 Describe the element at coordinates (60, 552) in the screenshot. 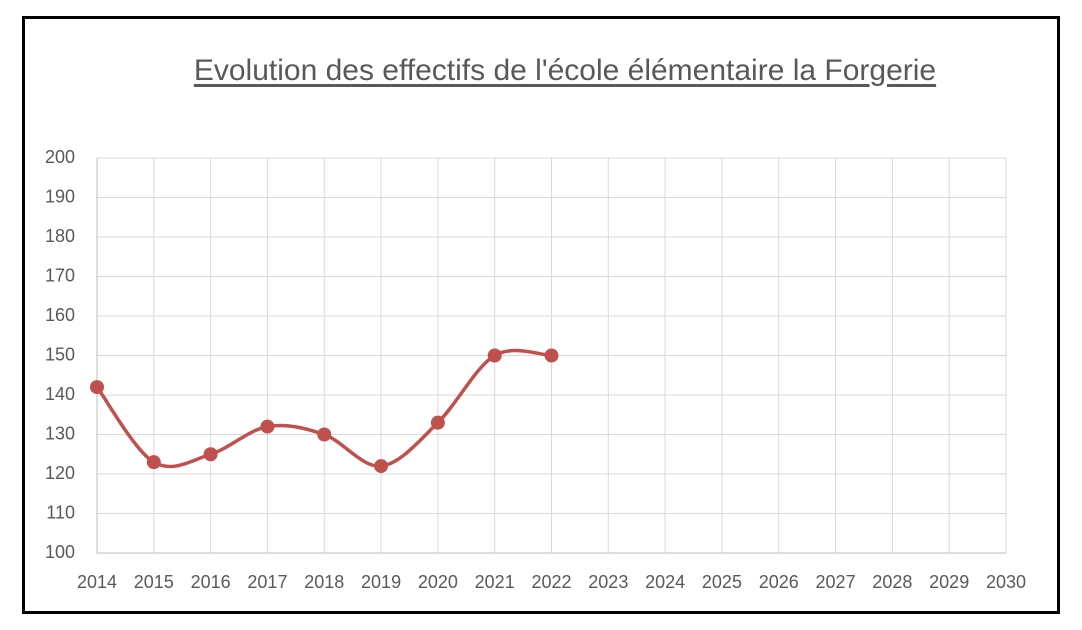

I see `y-tick-label: 100` at that location.